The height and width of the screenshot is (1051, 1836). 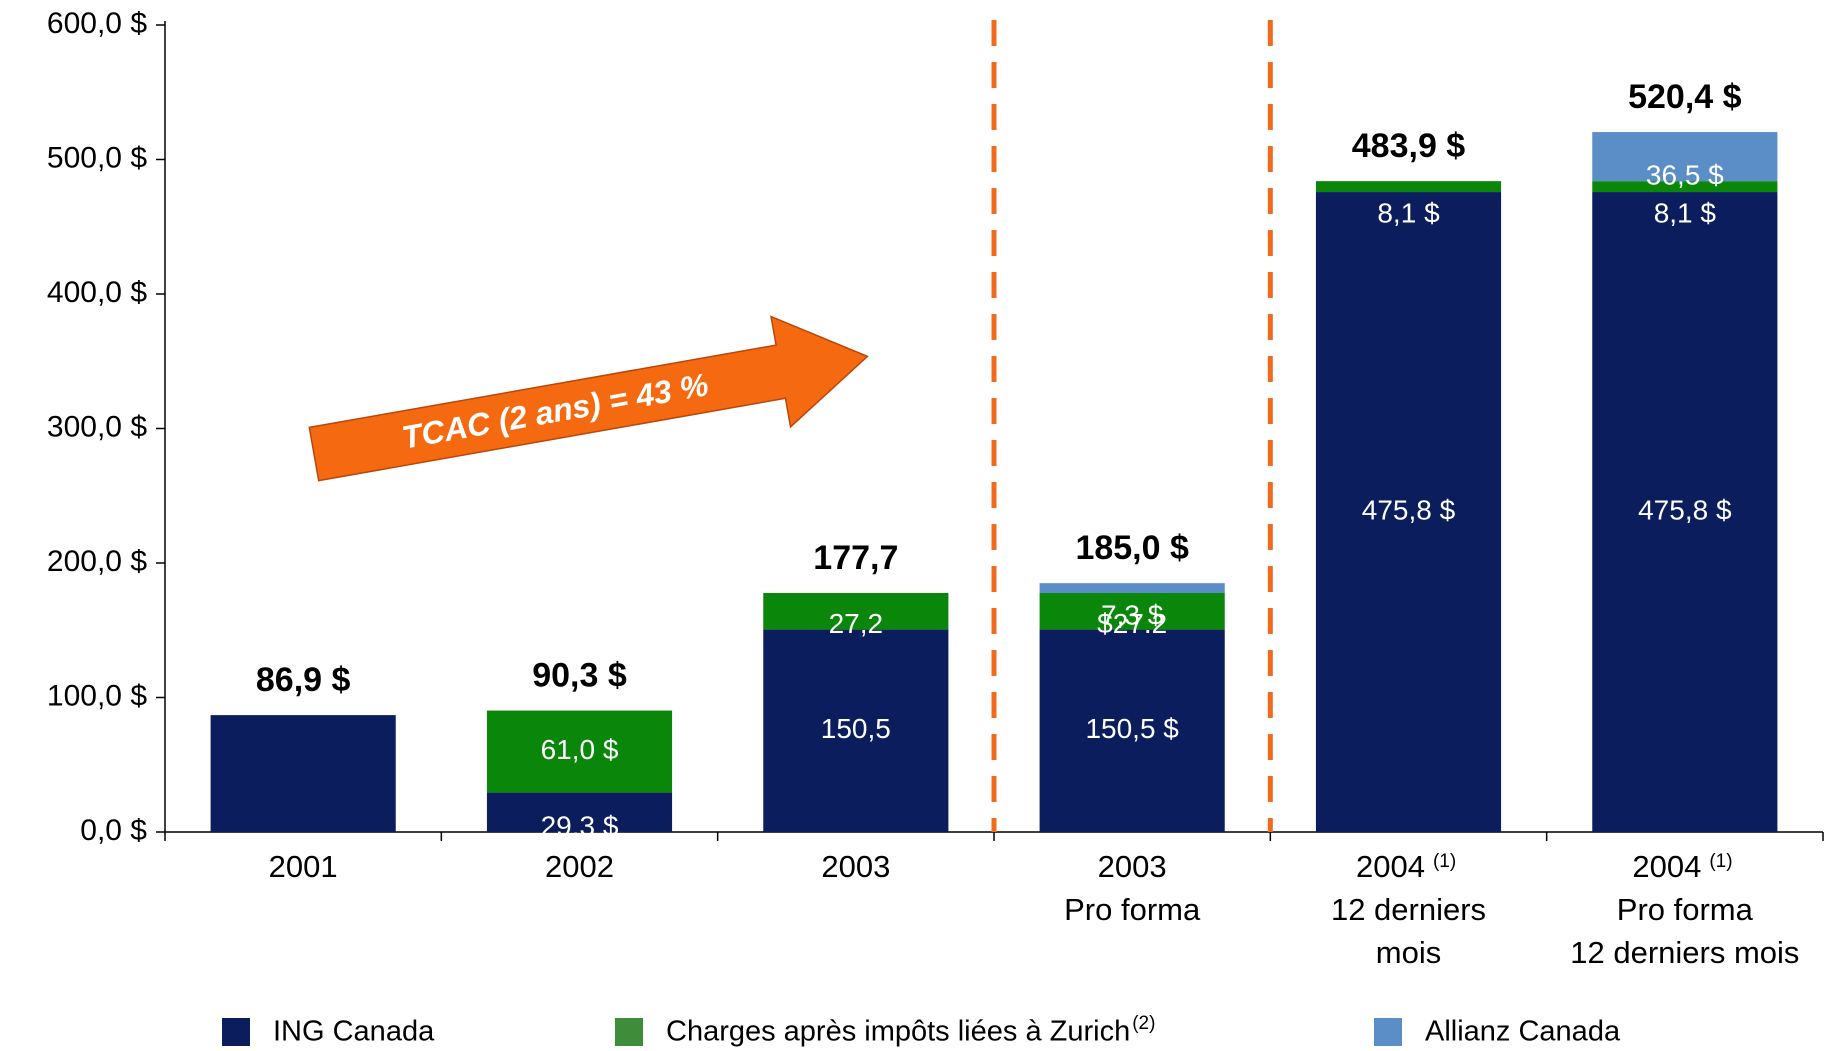 I want to click on y-tick-label: 600,0 $, so click(x=97, y=23).